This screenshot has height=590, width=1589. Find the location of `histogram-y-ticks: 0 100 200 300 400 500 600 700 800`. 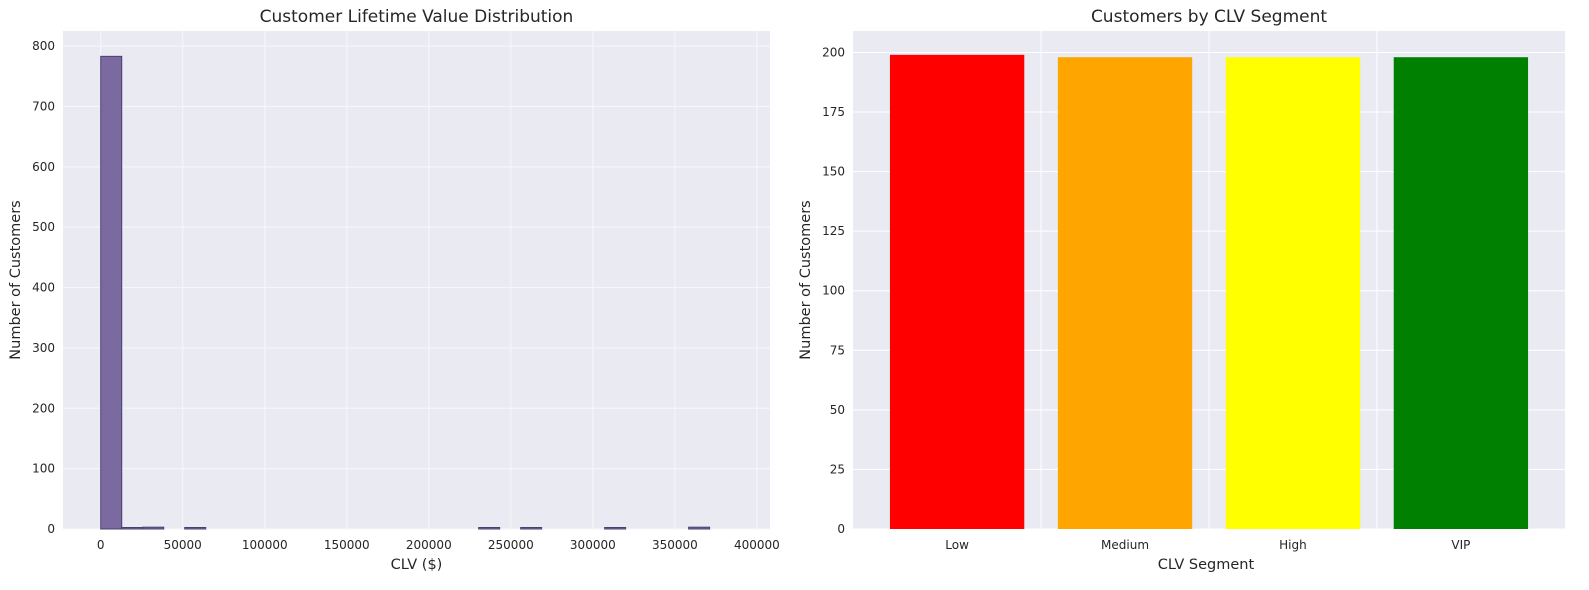

histogram-y-ticks: 0 100 200 300 400 500 600 700 800 is located at coordinates (43, 287).